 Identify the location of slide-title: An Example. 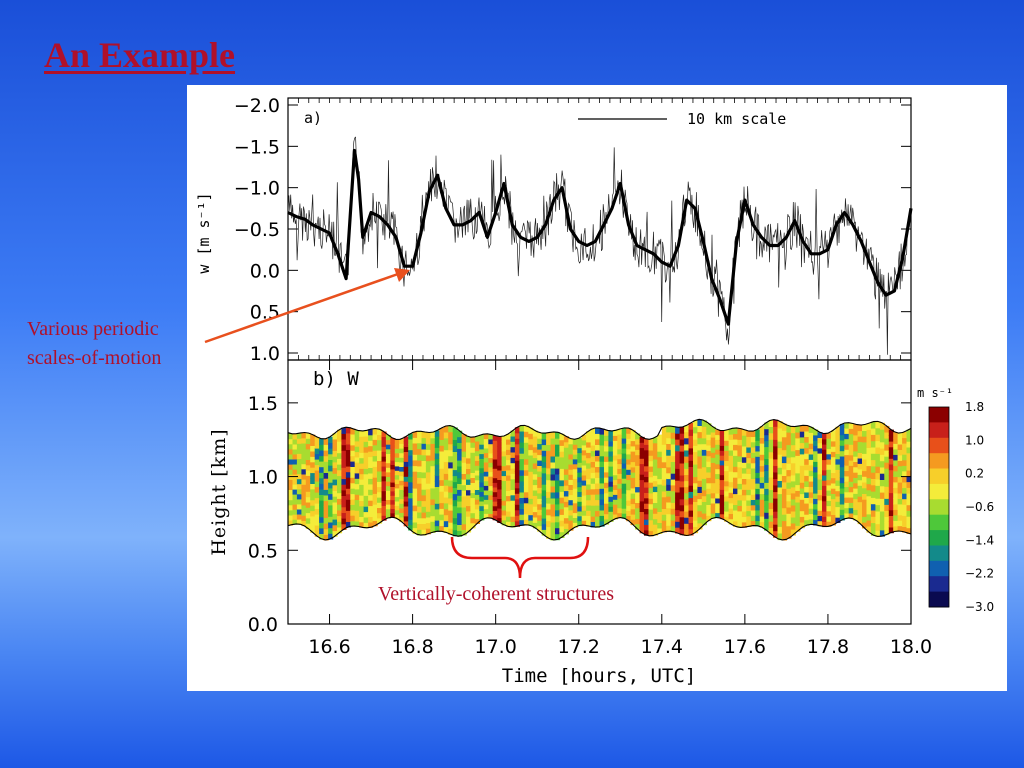
(140, 55).